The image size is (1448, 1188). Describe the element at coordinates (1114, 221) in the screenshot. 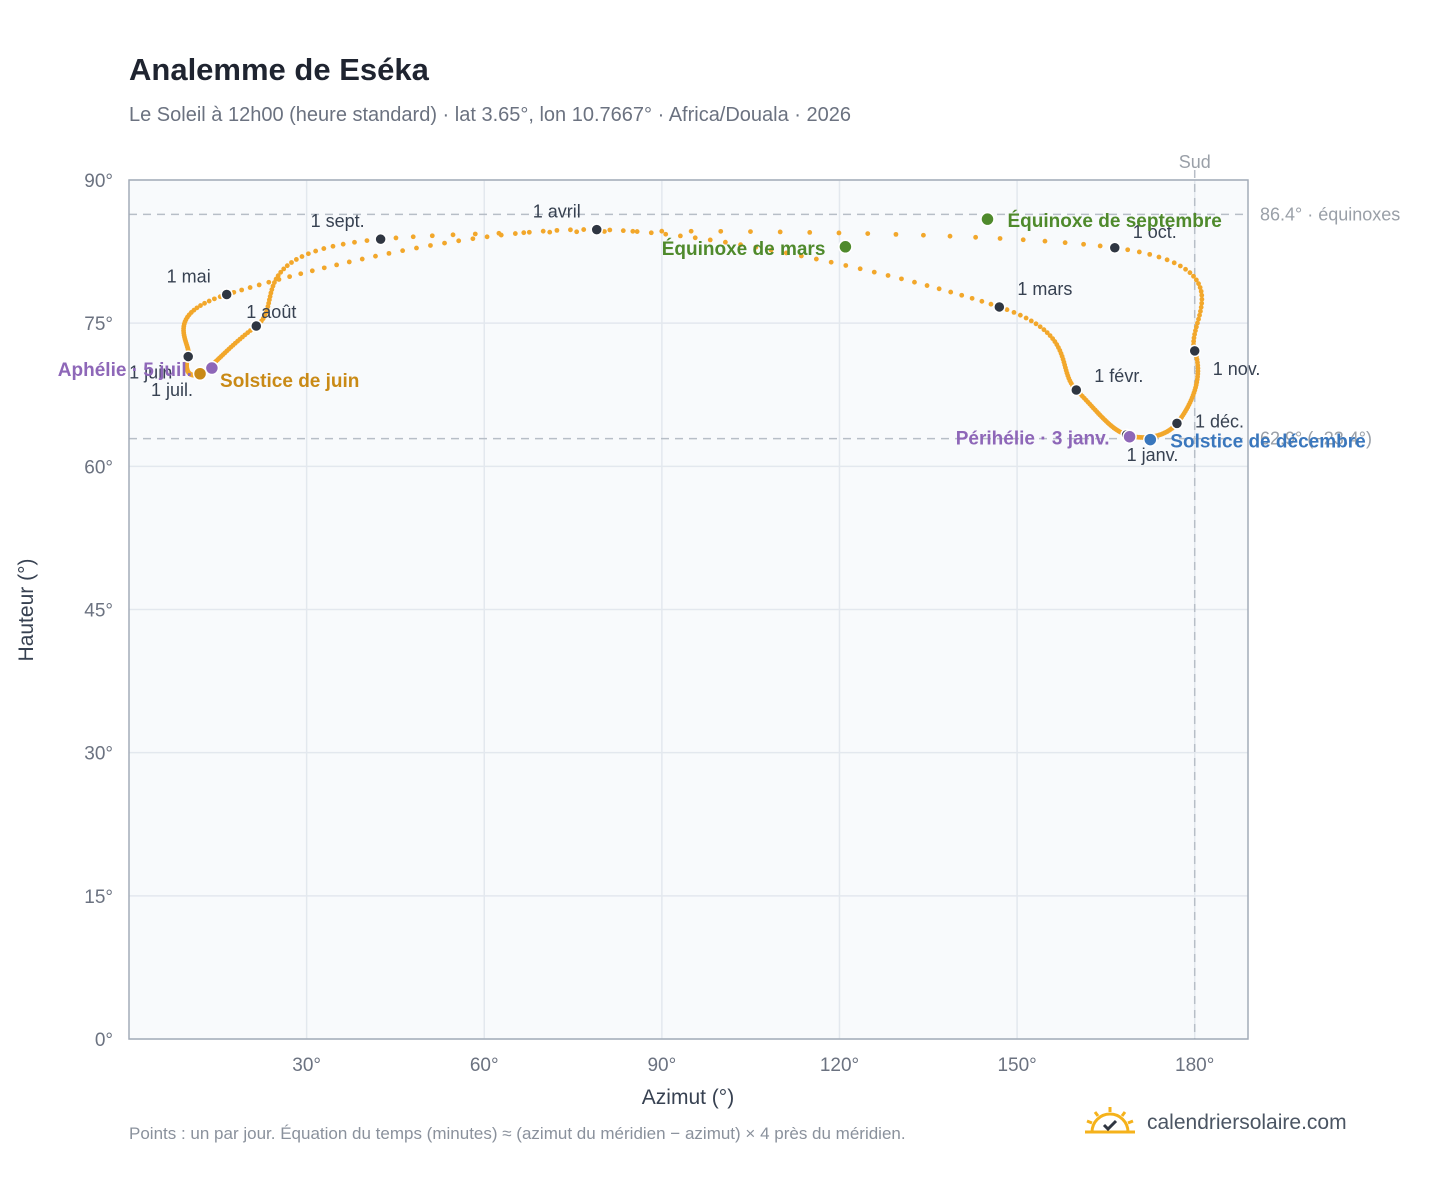

I see `event-label: Équinoxe de septembre` at that location.